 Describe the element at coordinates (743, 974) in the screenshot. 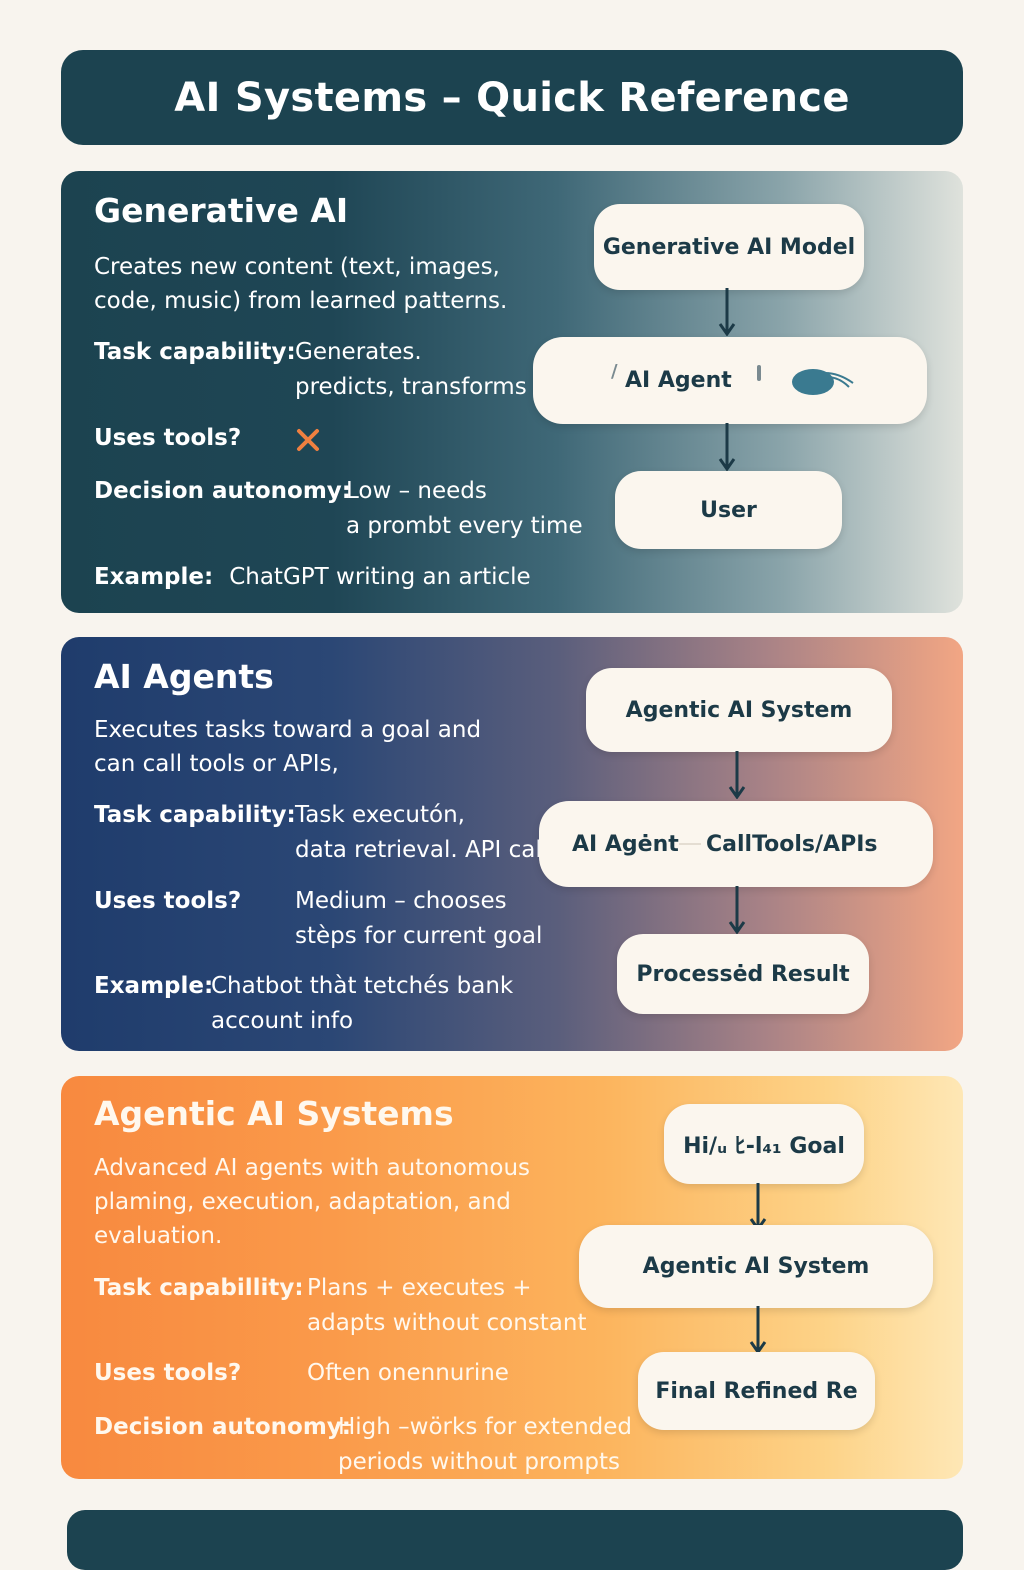

I see `flow-node-processed-result: Processėd Result` at that location.